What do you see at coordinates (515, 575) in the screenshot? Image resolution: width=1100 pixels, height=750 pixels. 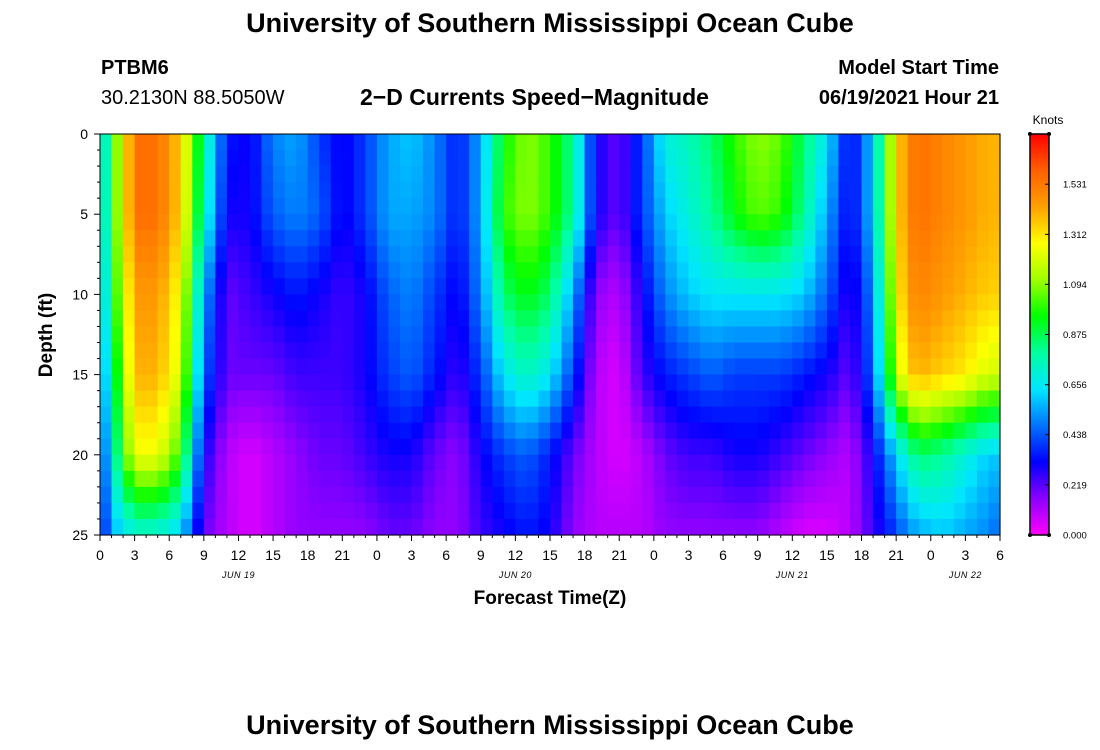 I see `date-label: JUN 20` at bounding box center [515, 575].